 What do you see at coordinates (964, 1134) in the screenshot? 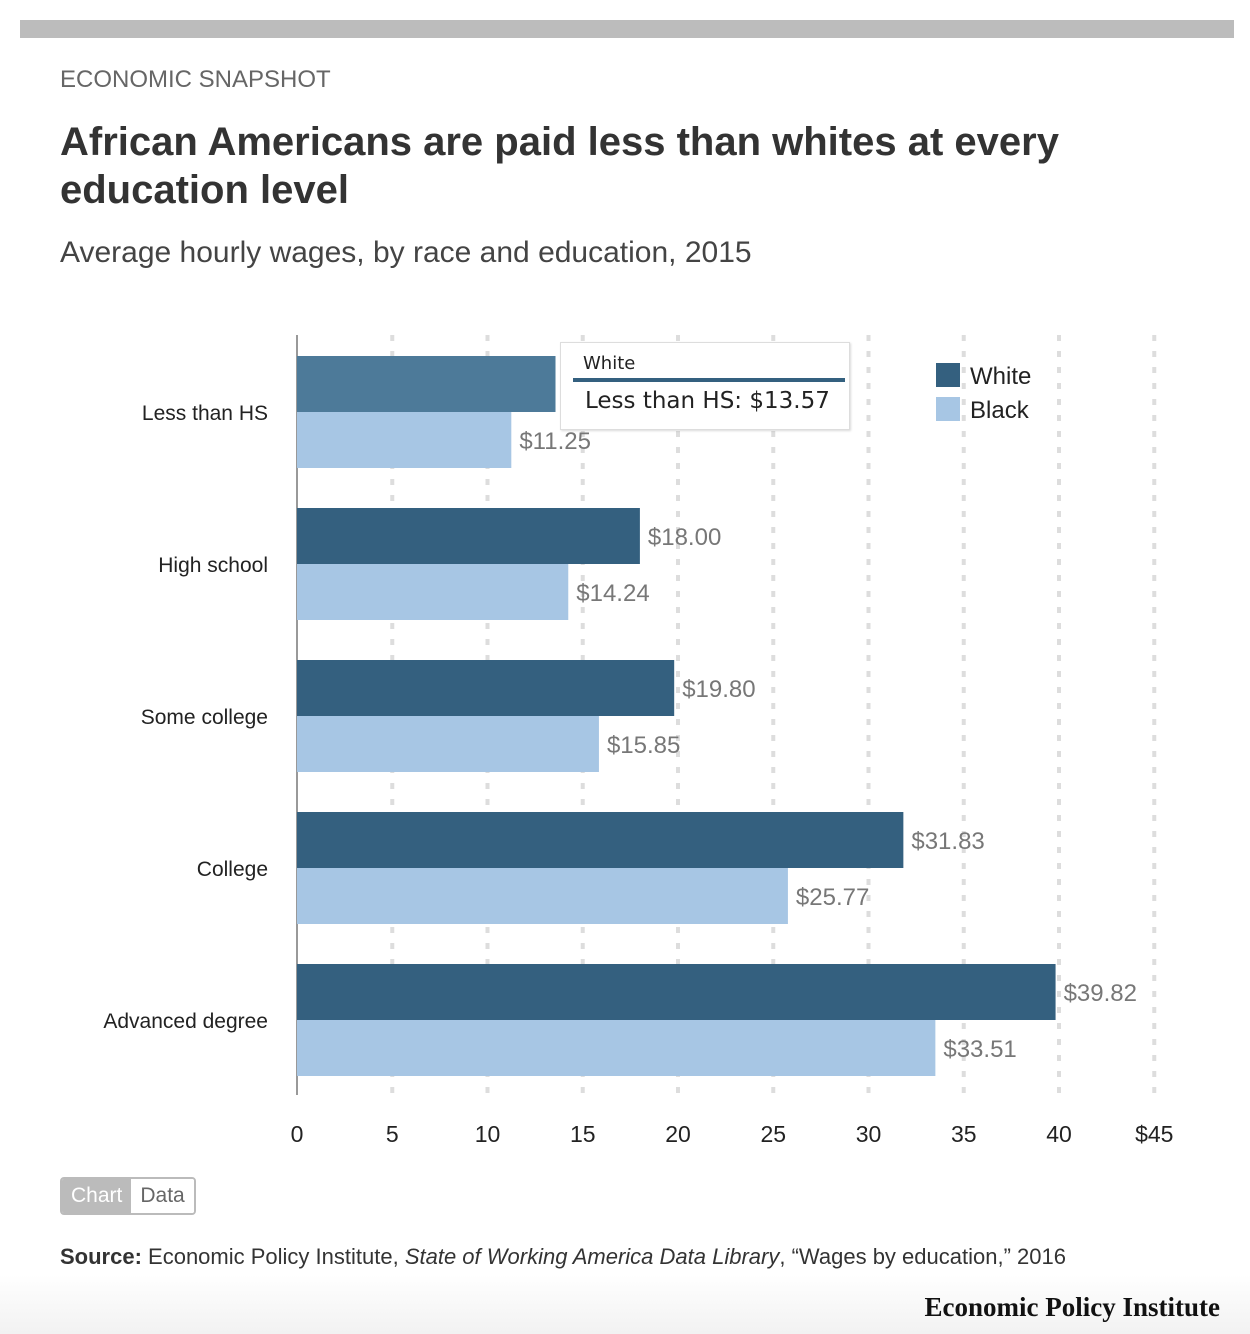
I see `x-tick-label: 35` at bounding box center [964, 1134].